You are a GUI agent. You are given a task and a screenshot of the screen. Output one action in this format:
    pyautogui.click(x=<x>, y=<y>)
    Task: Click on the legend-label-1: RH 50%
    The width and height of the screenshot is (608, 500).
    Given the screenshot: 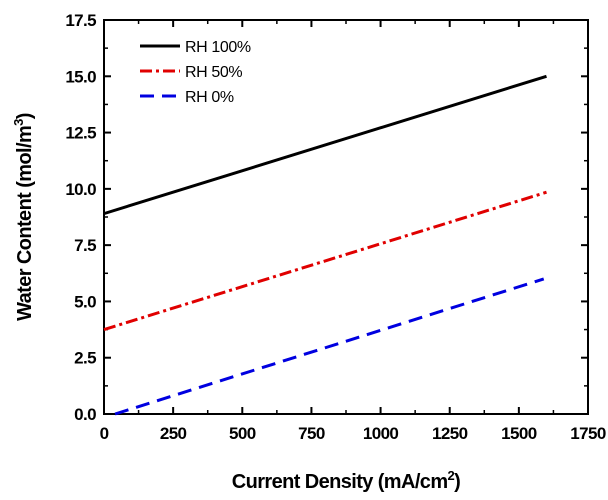 What is the action you would take?
    pyautogui.click(x=213, y=72)
    